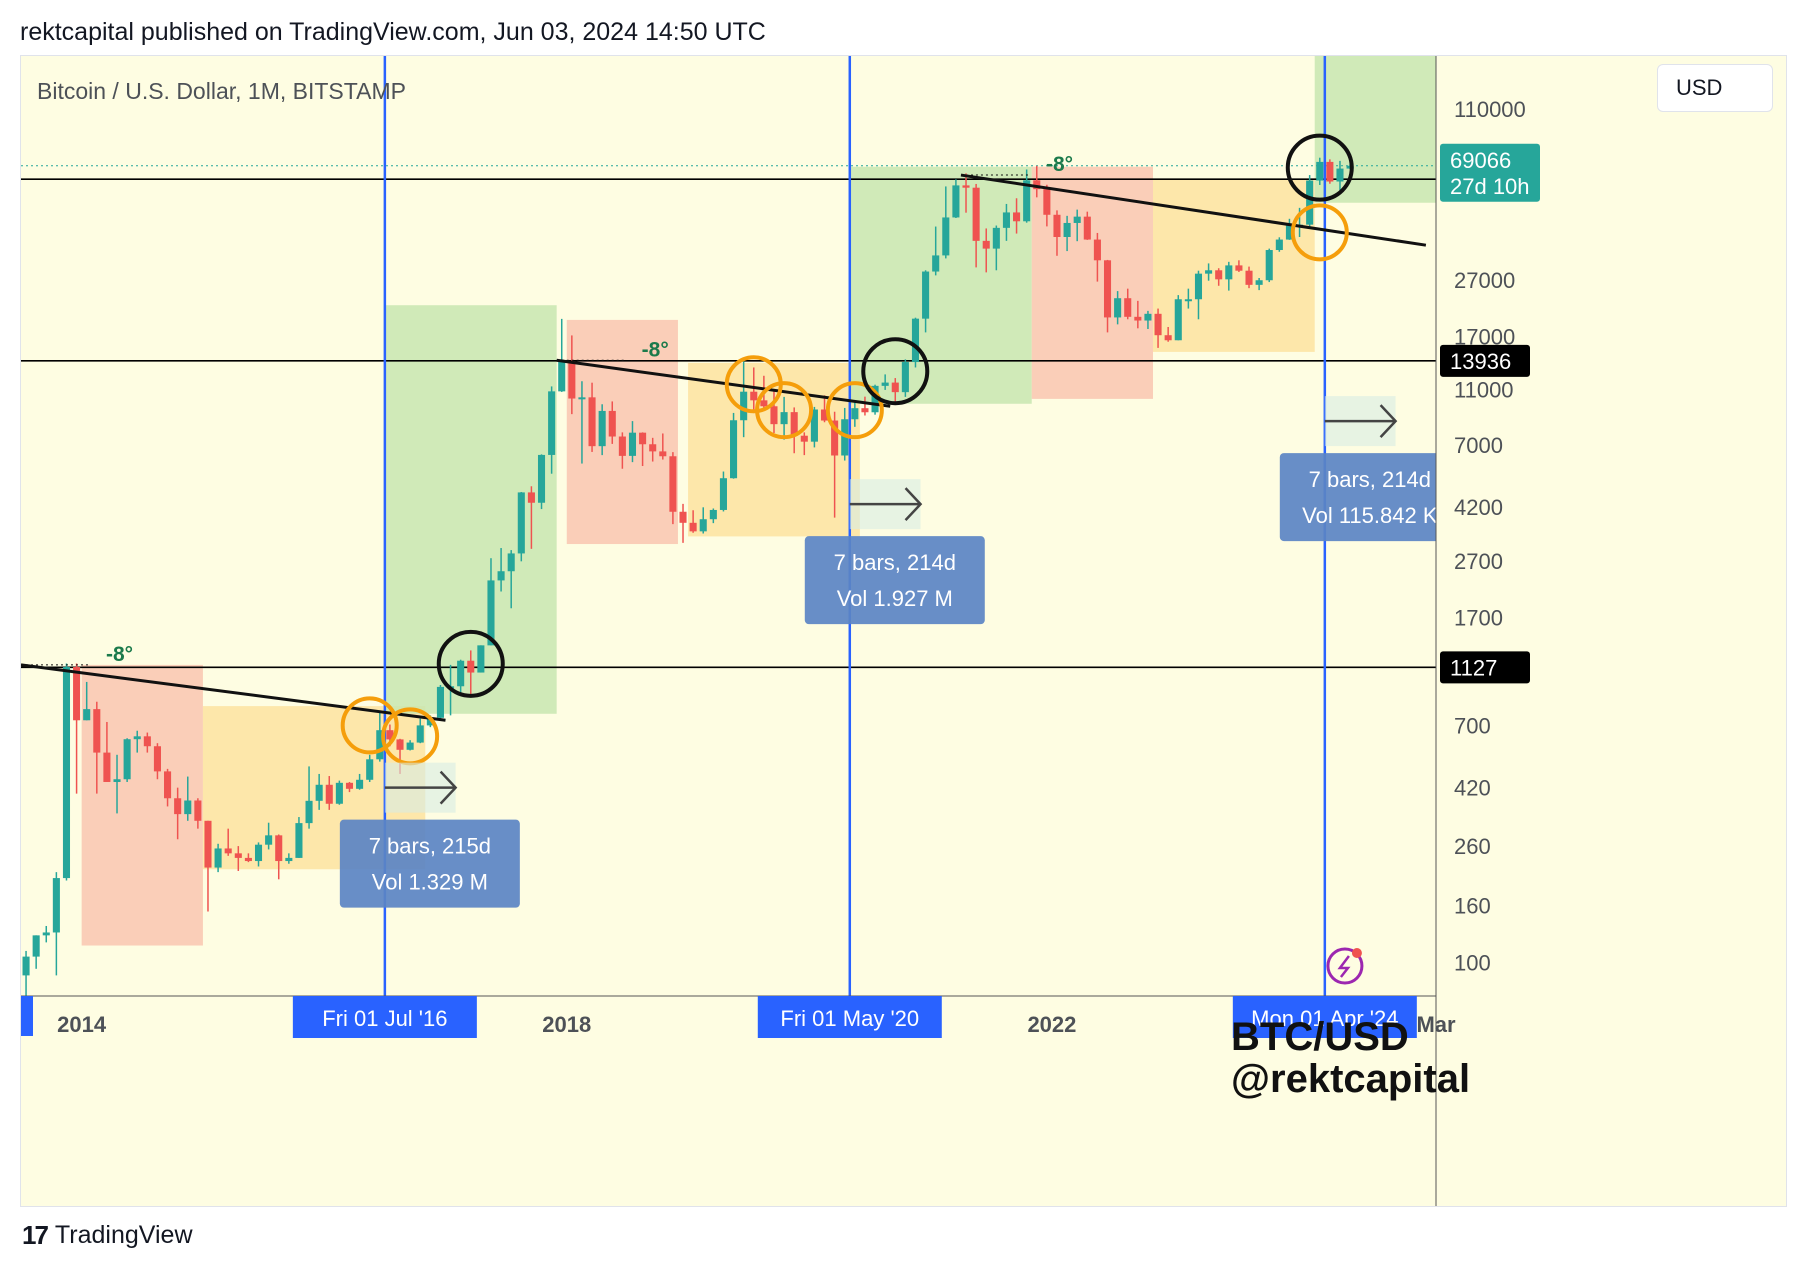  What do you see at coordinates (1478, 561) in the screenshot?
I see `price-tick-label: 2700` at bounding box center [1478, 561].